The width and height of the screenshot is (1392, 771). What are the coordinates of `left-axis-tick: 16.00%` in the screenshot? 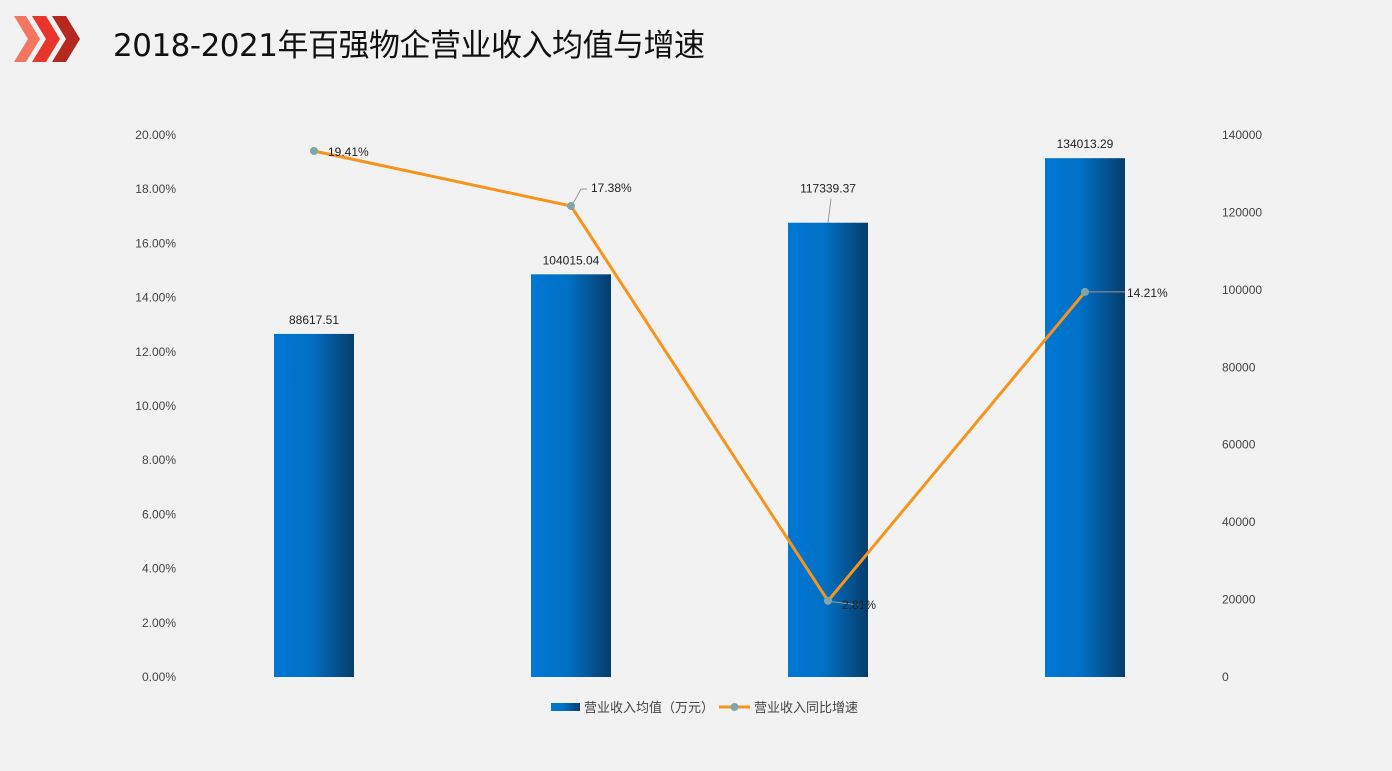 It's located at (155, 243).